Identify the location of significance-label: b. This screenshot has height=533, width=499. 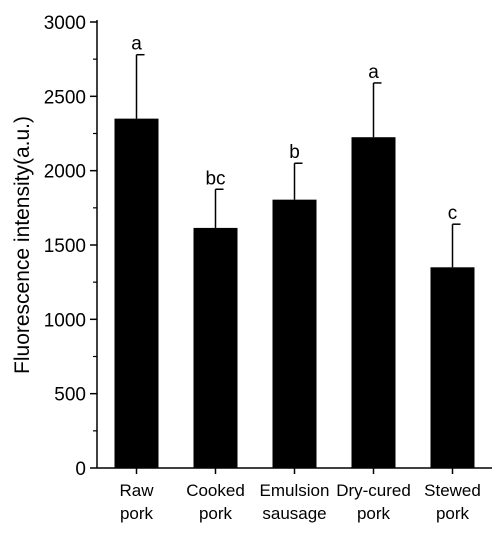
(294, 152).